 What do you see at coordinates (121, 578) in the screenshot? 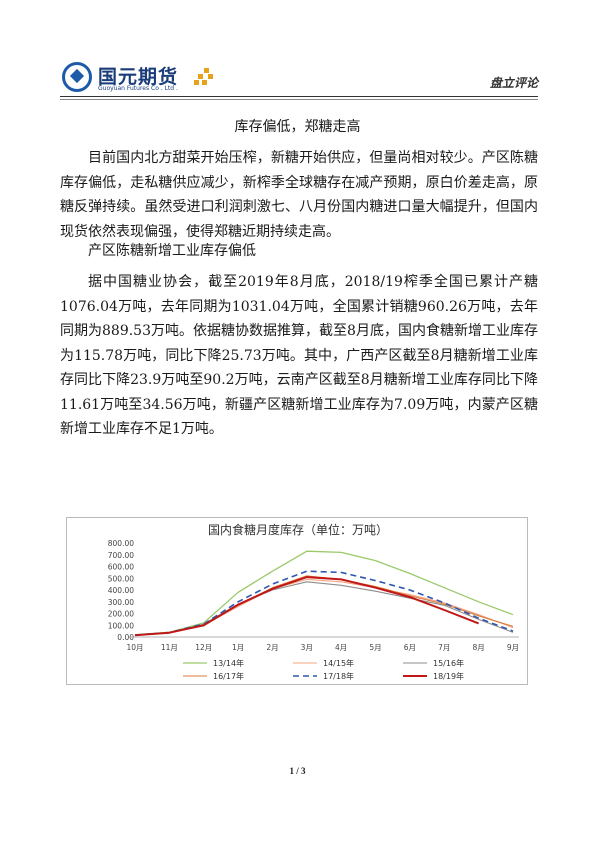
I see `y-tick-label: 500.00` at bounding box center [121, 578].